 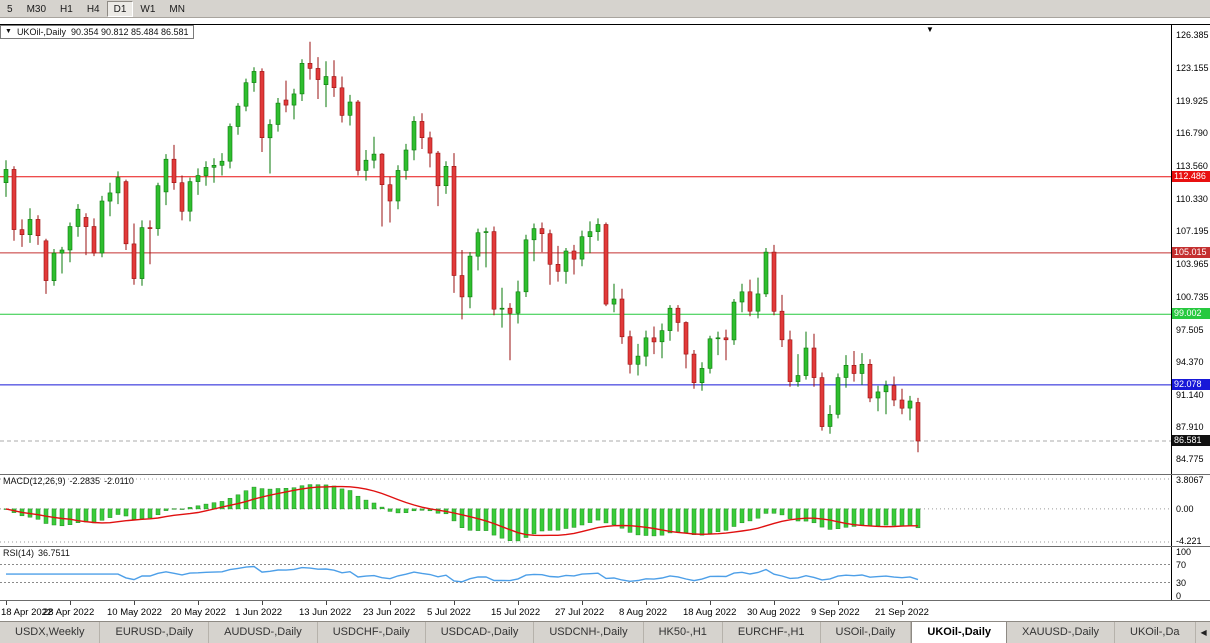 What do you see at coordinates (1192, 67) in the screenshot?
I see `price-axis-label: 123.155` at bounding box center [1192, 67].